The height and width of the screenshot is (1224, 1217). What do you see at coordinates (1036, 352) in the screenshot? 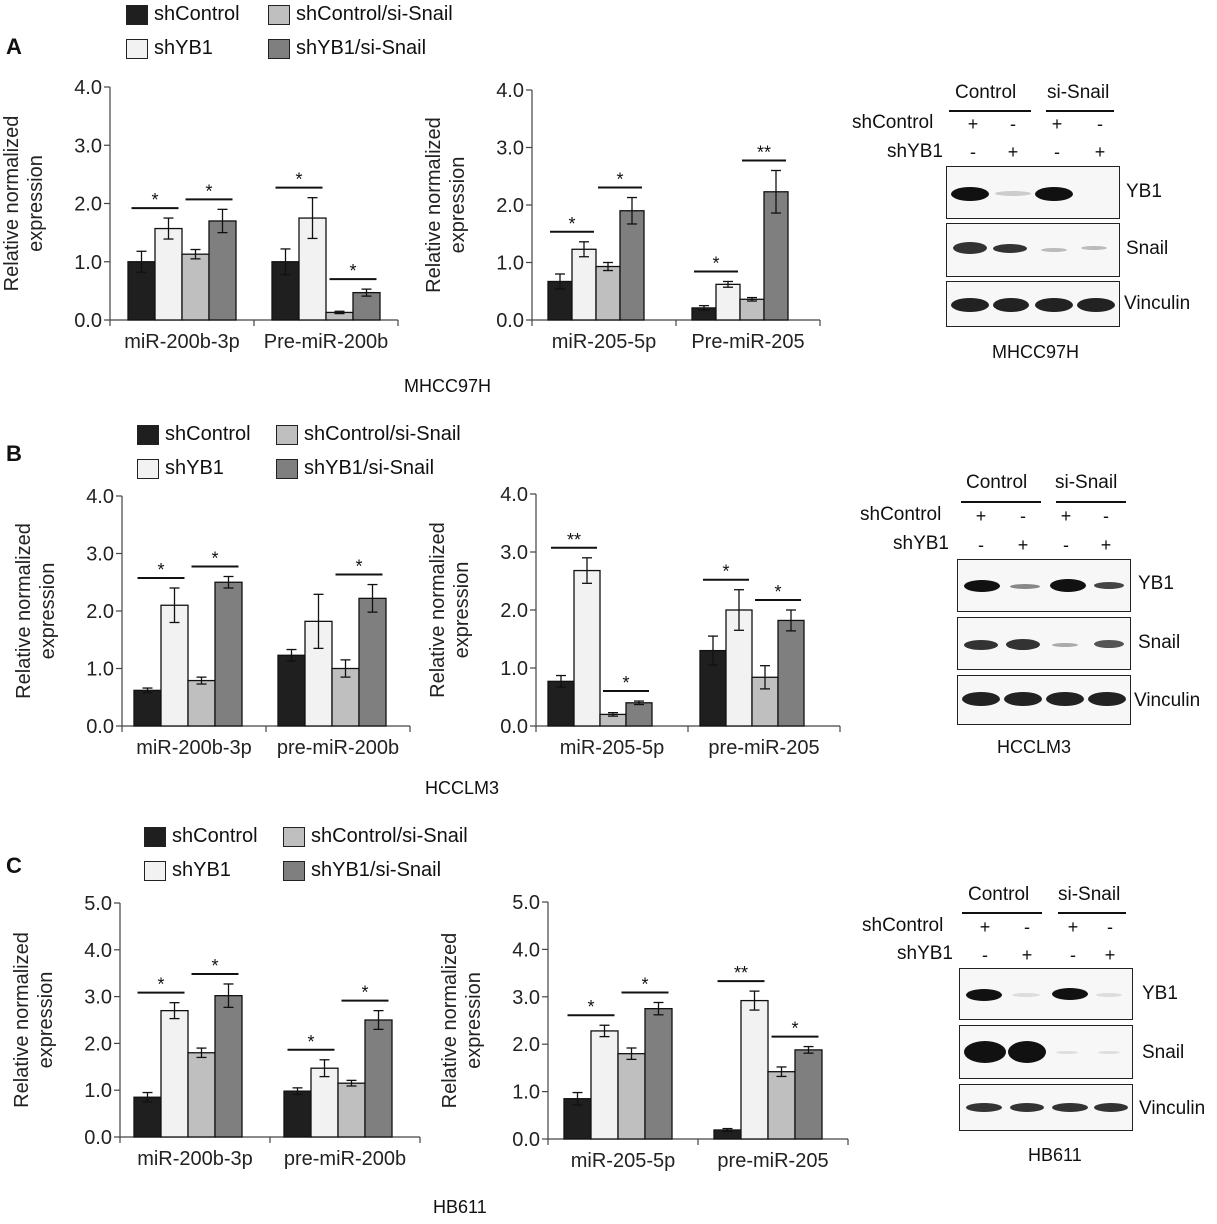
I see `blot-cell-line: MHCC97H` at bounding box center [1036, 352].